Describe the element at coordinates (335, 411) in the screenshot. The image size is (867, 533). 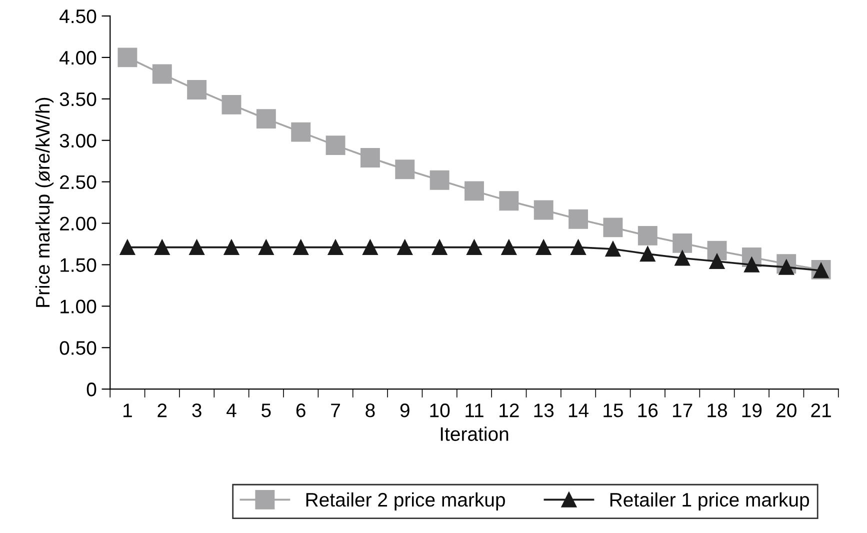
I see `x-tick-label: 7` at that location.